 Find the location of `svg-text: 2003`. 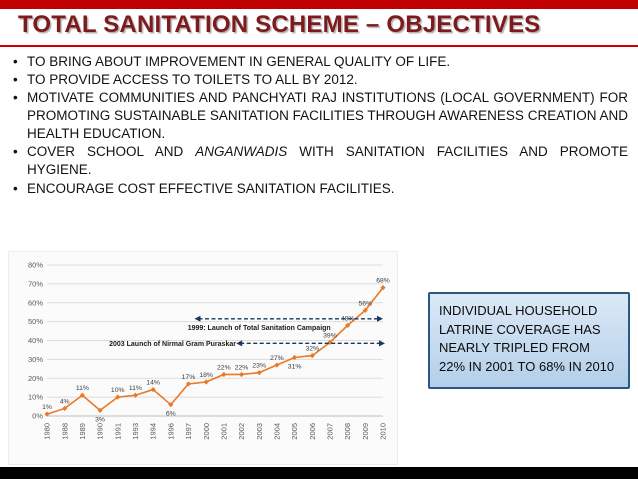

svg-text: 2003 is located at coordinates (259, 431).